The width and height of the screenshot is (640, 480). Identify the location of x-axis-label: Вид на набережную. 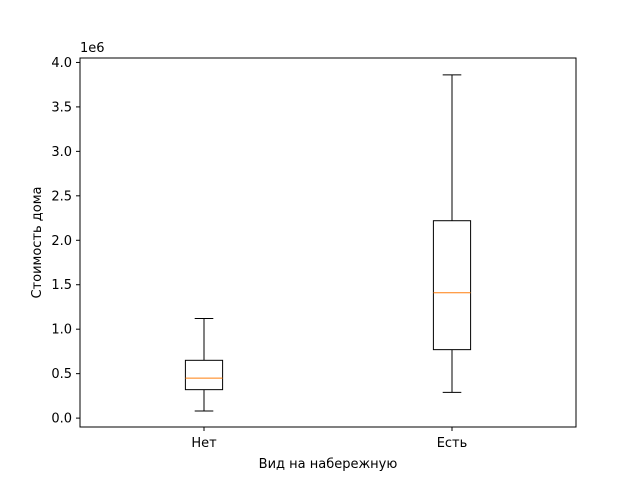
(328, 464).